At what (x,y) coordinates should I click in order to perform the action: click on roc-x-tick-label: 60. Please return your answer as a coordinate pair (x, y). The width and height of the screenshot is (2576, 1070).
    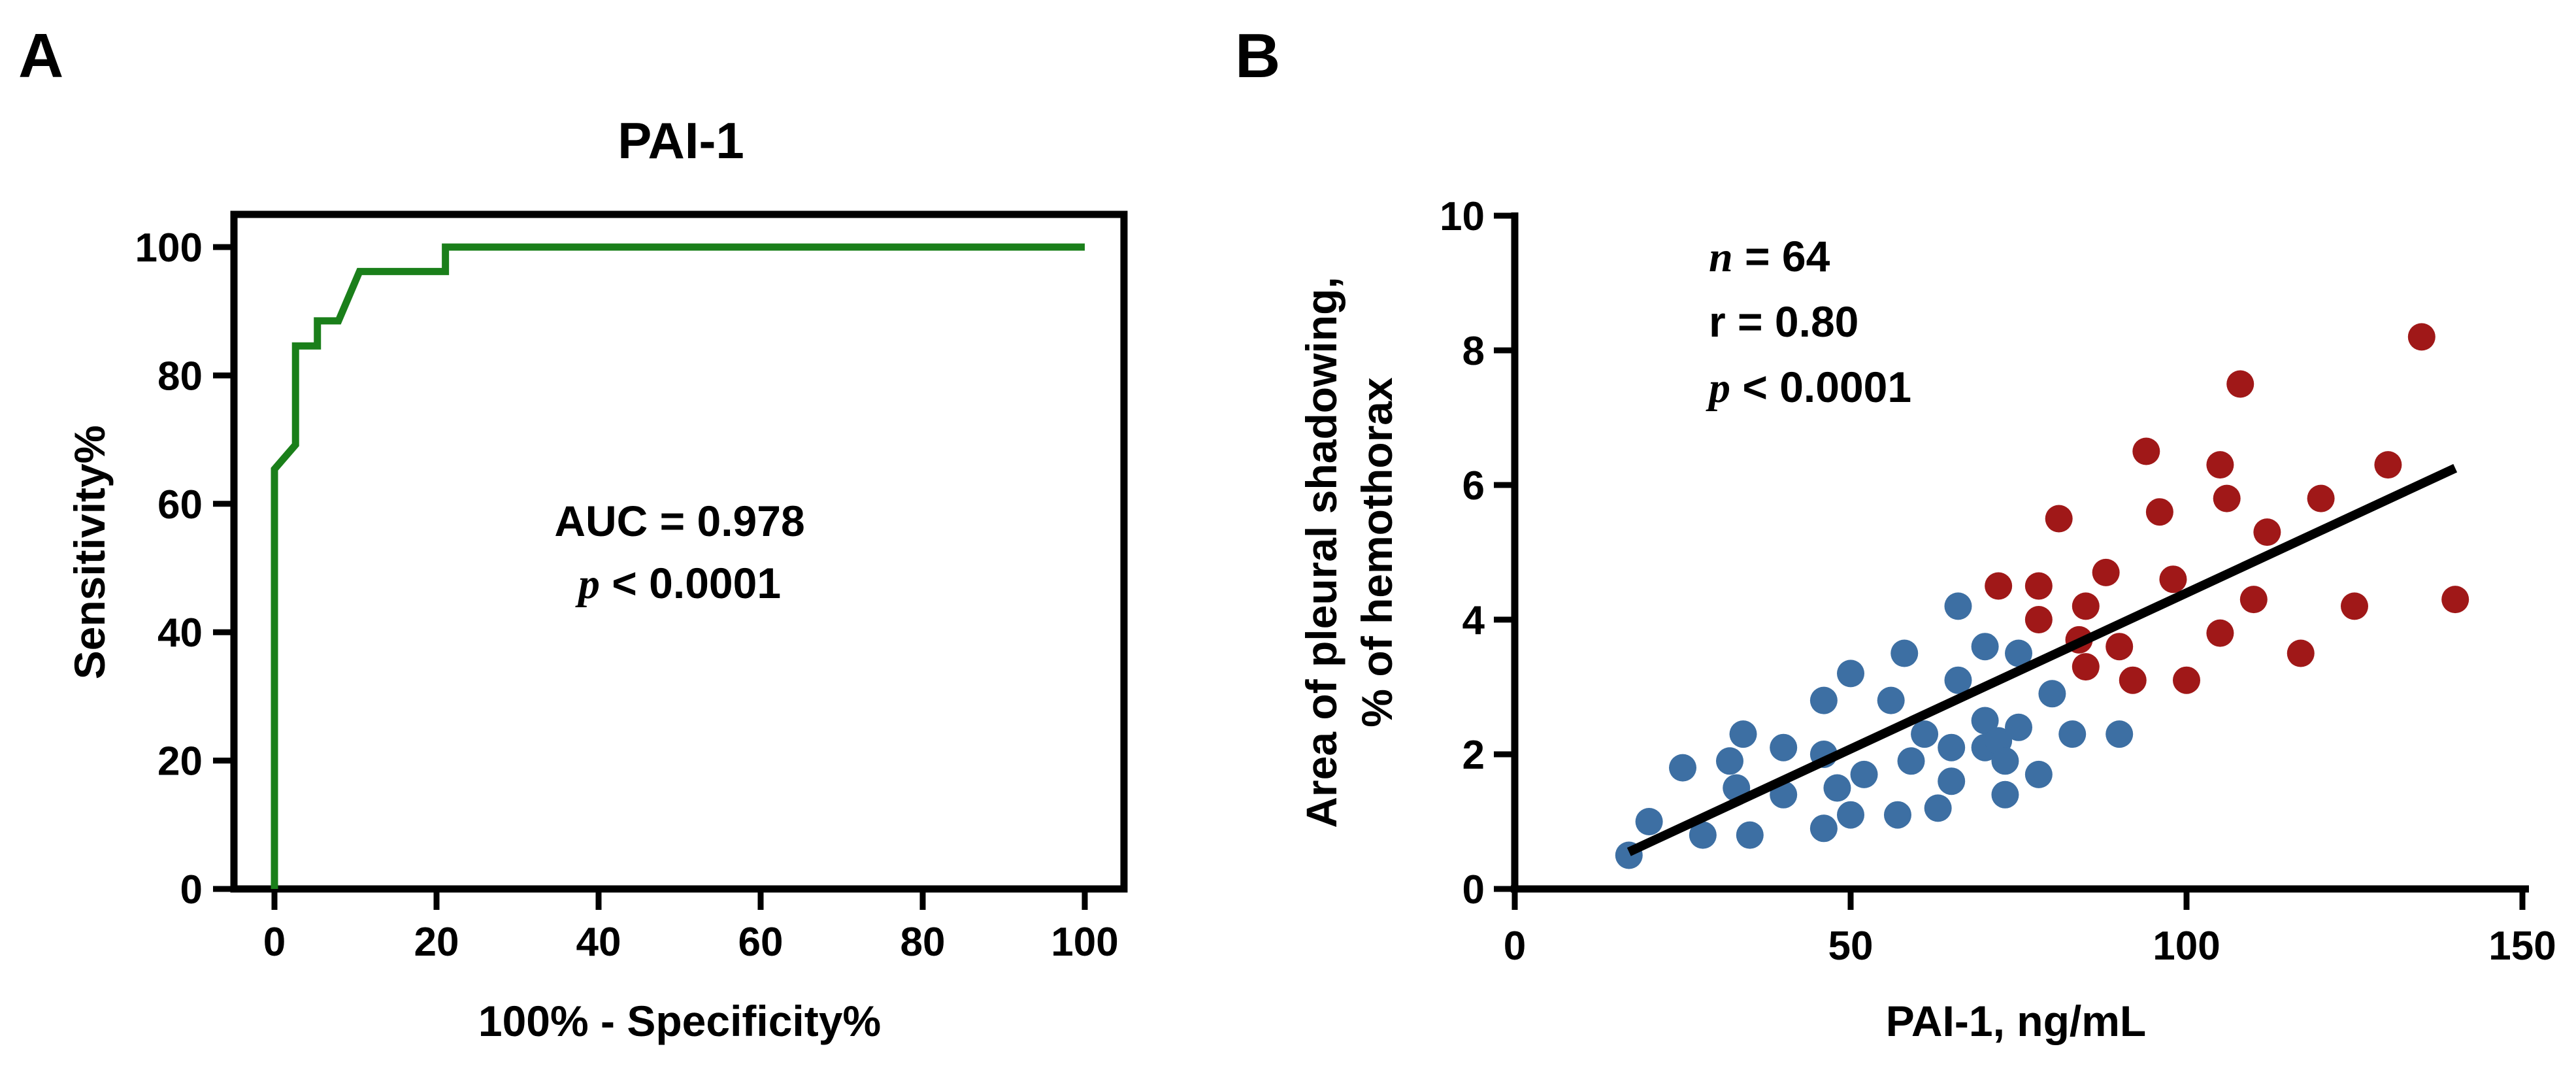
    Looking at the image, I should click on (761, 942).